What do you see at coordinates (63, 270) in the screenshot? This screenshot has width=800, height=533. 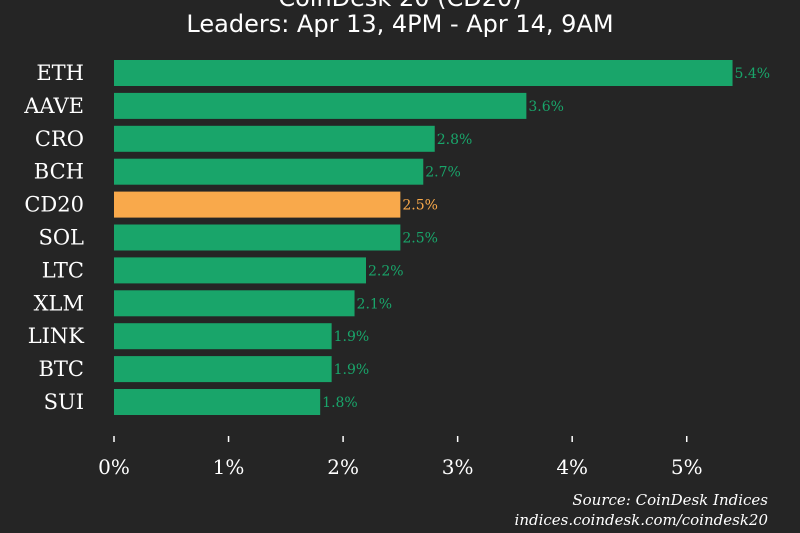 I see `category-label-ltc: LTC` at bounding box center [63, 270].